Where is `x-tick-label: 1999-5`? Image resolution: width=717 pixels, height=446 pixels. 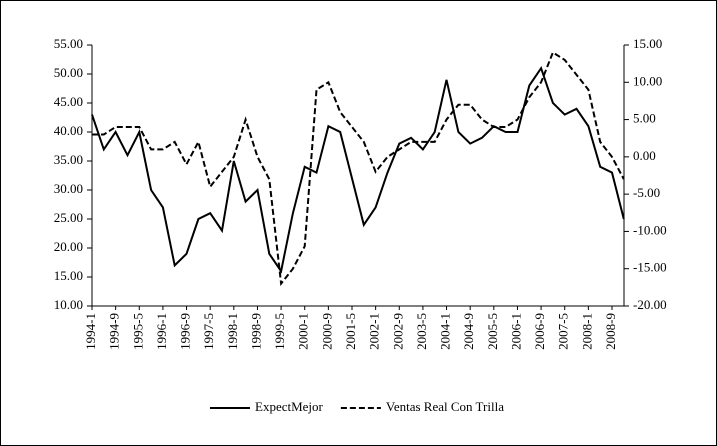
x-tick-label: 1999-5 is located at coordinates (279, 331).